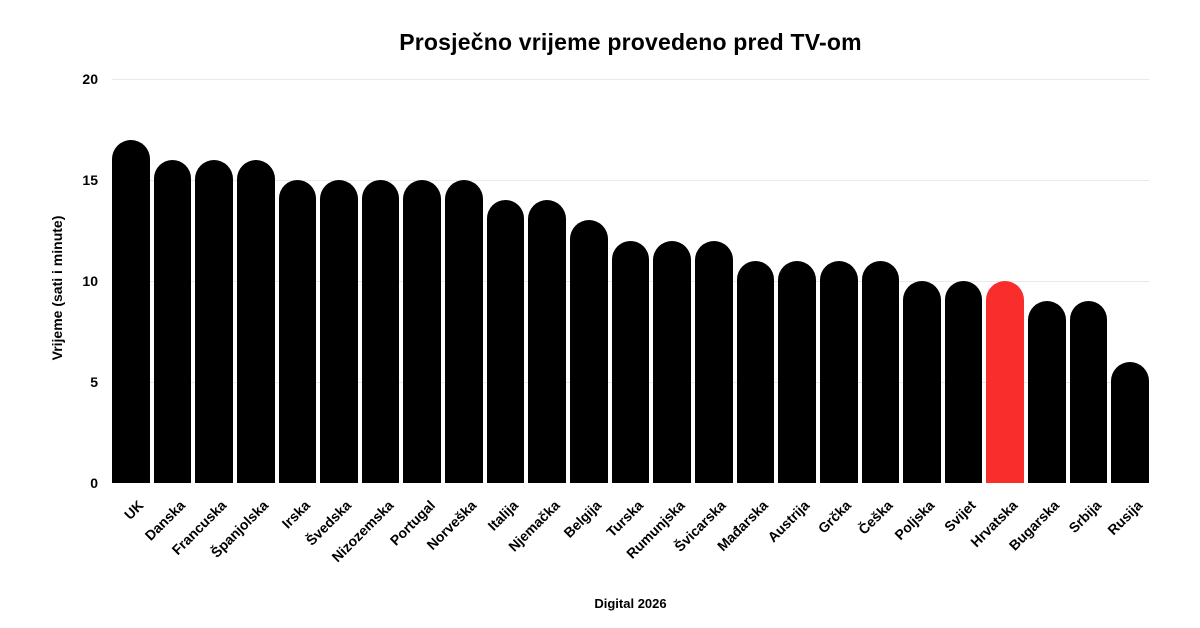  Describe the element at coordinates (1084, 516) in the screenshot. I see `x-tick-label: Srbija` at that location.